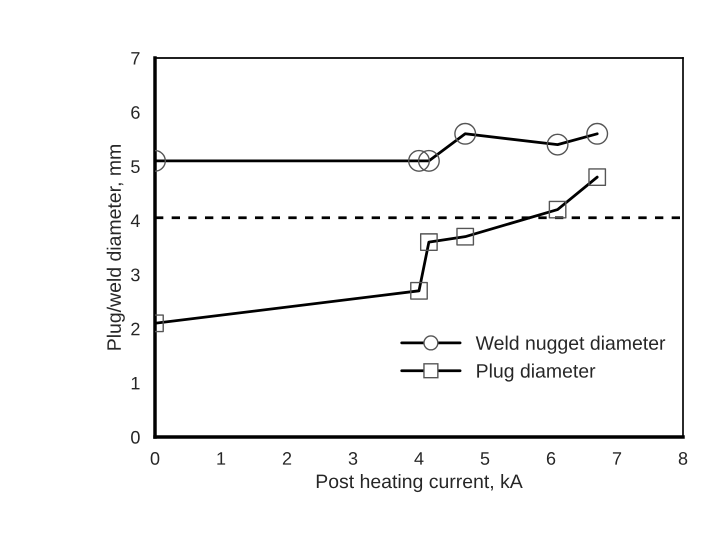  I want to click on x-tick-label: 5, so click(485, 458).